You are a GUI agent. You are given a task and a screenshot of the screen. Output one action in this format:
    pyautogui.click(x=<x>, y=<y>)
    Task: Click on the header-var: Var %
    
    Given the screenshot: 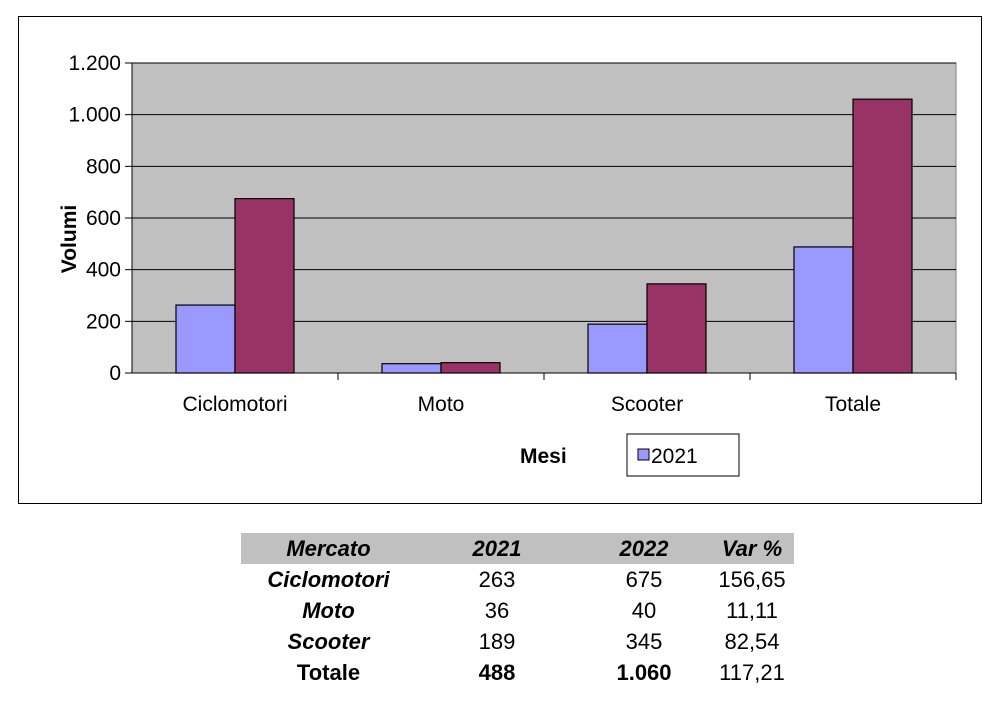 What is the action you would take?
    pyautogui.click(x=752, y=548)
    